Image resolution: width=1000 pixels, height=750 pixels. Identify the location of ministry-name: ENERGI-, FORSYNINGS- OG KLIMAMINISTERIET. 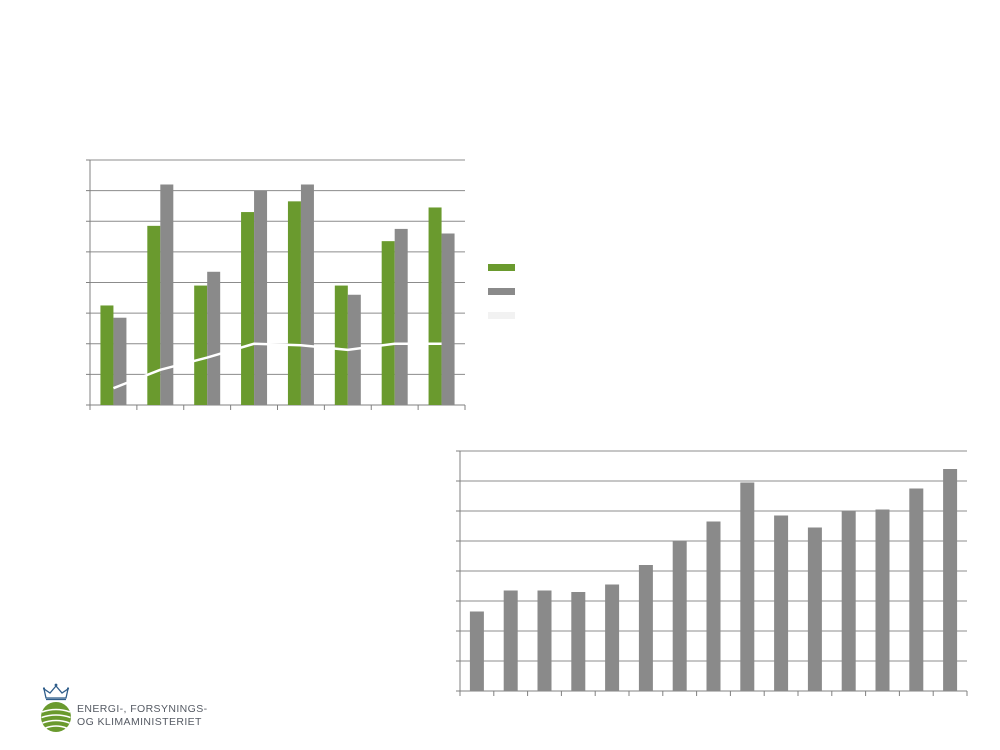
(142, 716).